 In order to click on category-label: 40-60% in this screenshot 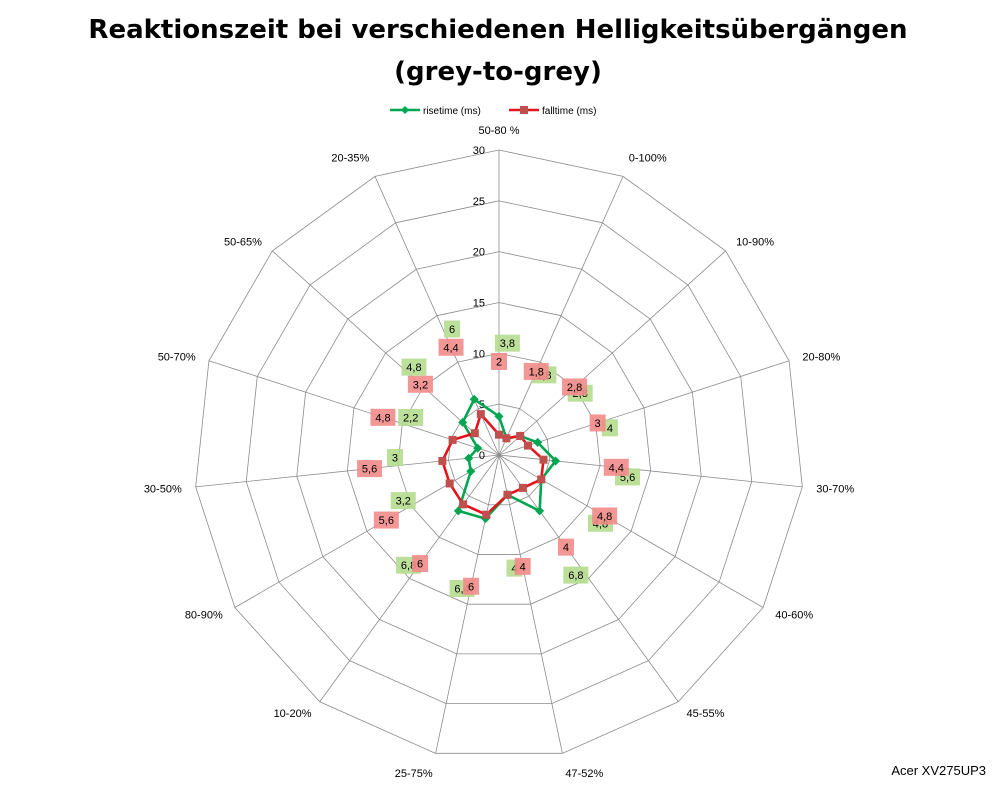, I will do `click(794, 616)`.